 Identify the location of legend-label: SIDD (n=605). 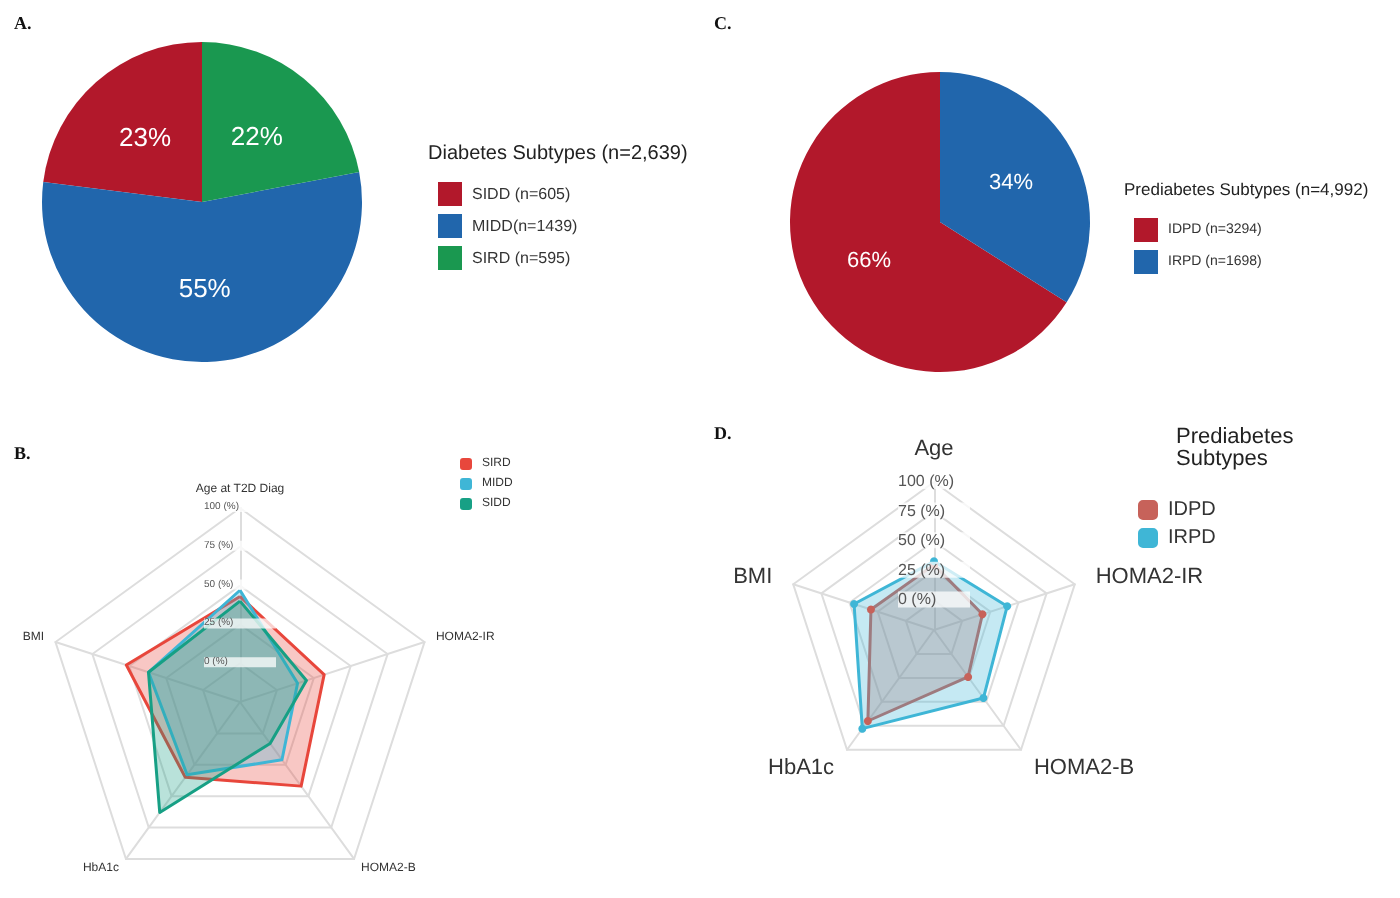
(521, 194).